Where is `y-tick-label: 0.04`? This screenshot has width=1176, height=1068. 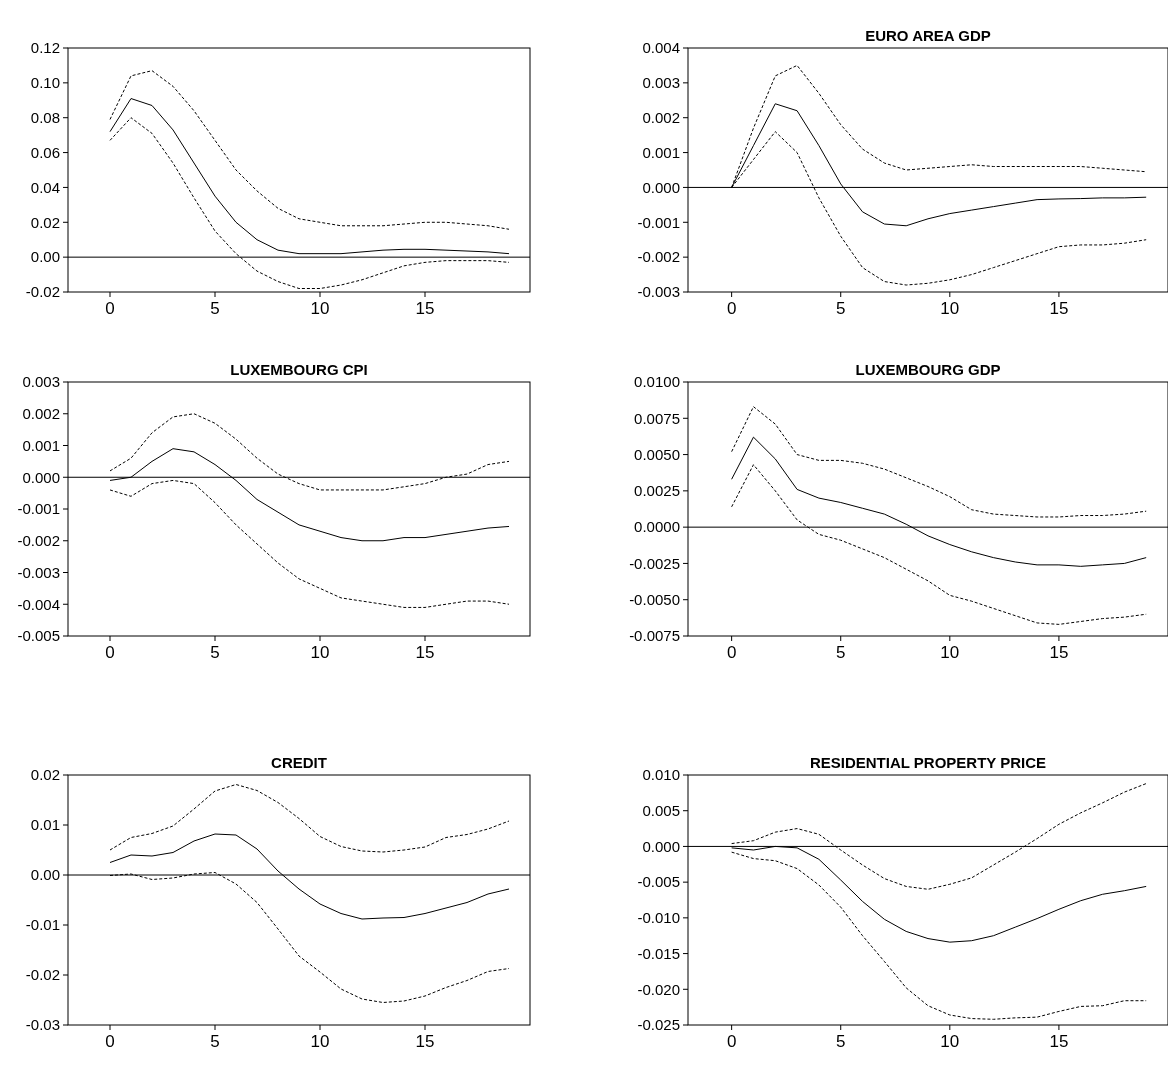 y-tick-label: 0.04 is located at coordinates (45, 187).